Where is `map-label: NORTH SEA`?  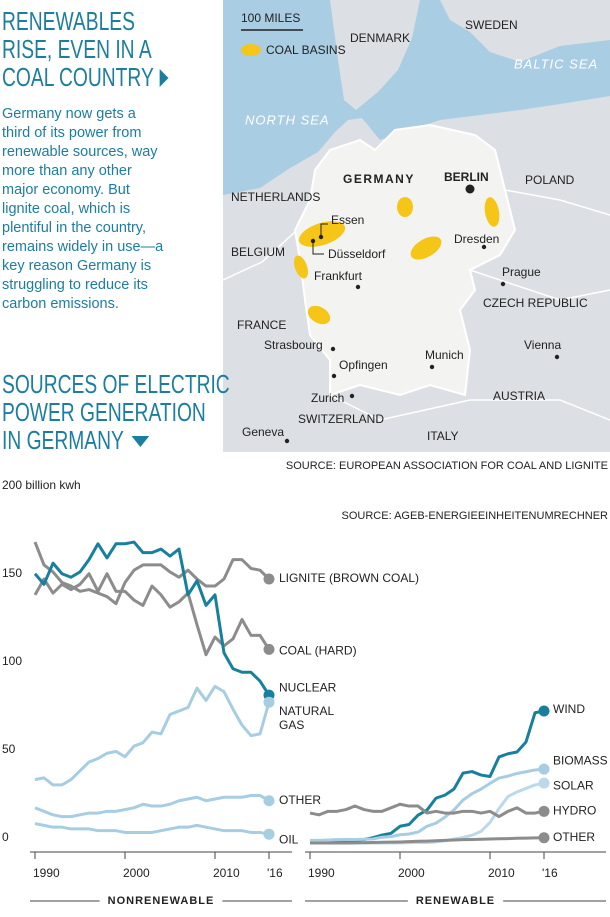
map-label: NORTH SEA is located at coordinates (287, 119).